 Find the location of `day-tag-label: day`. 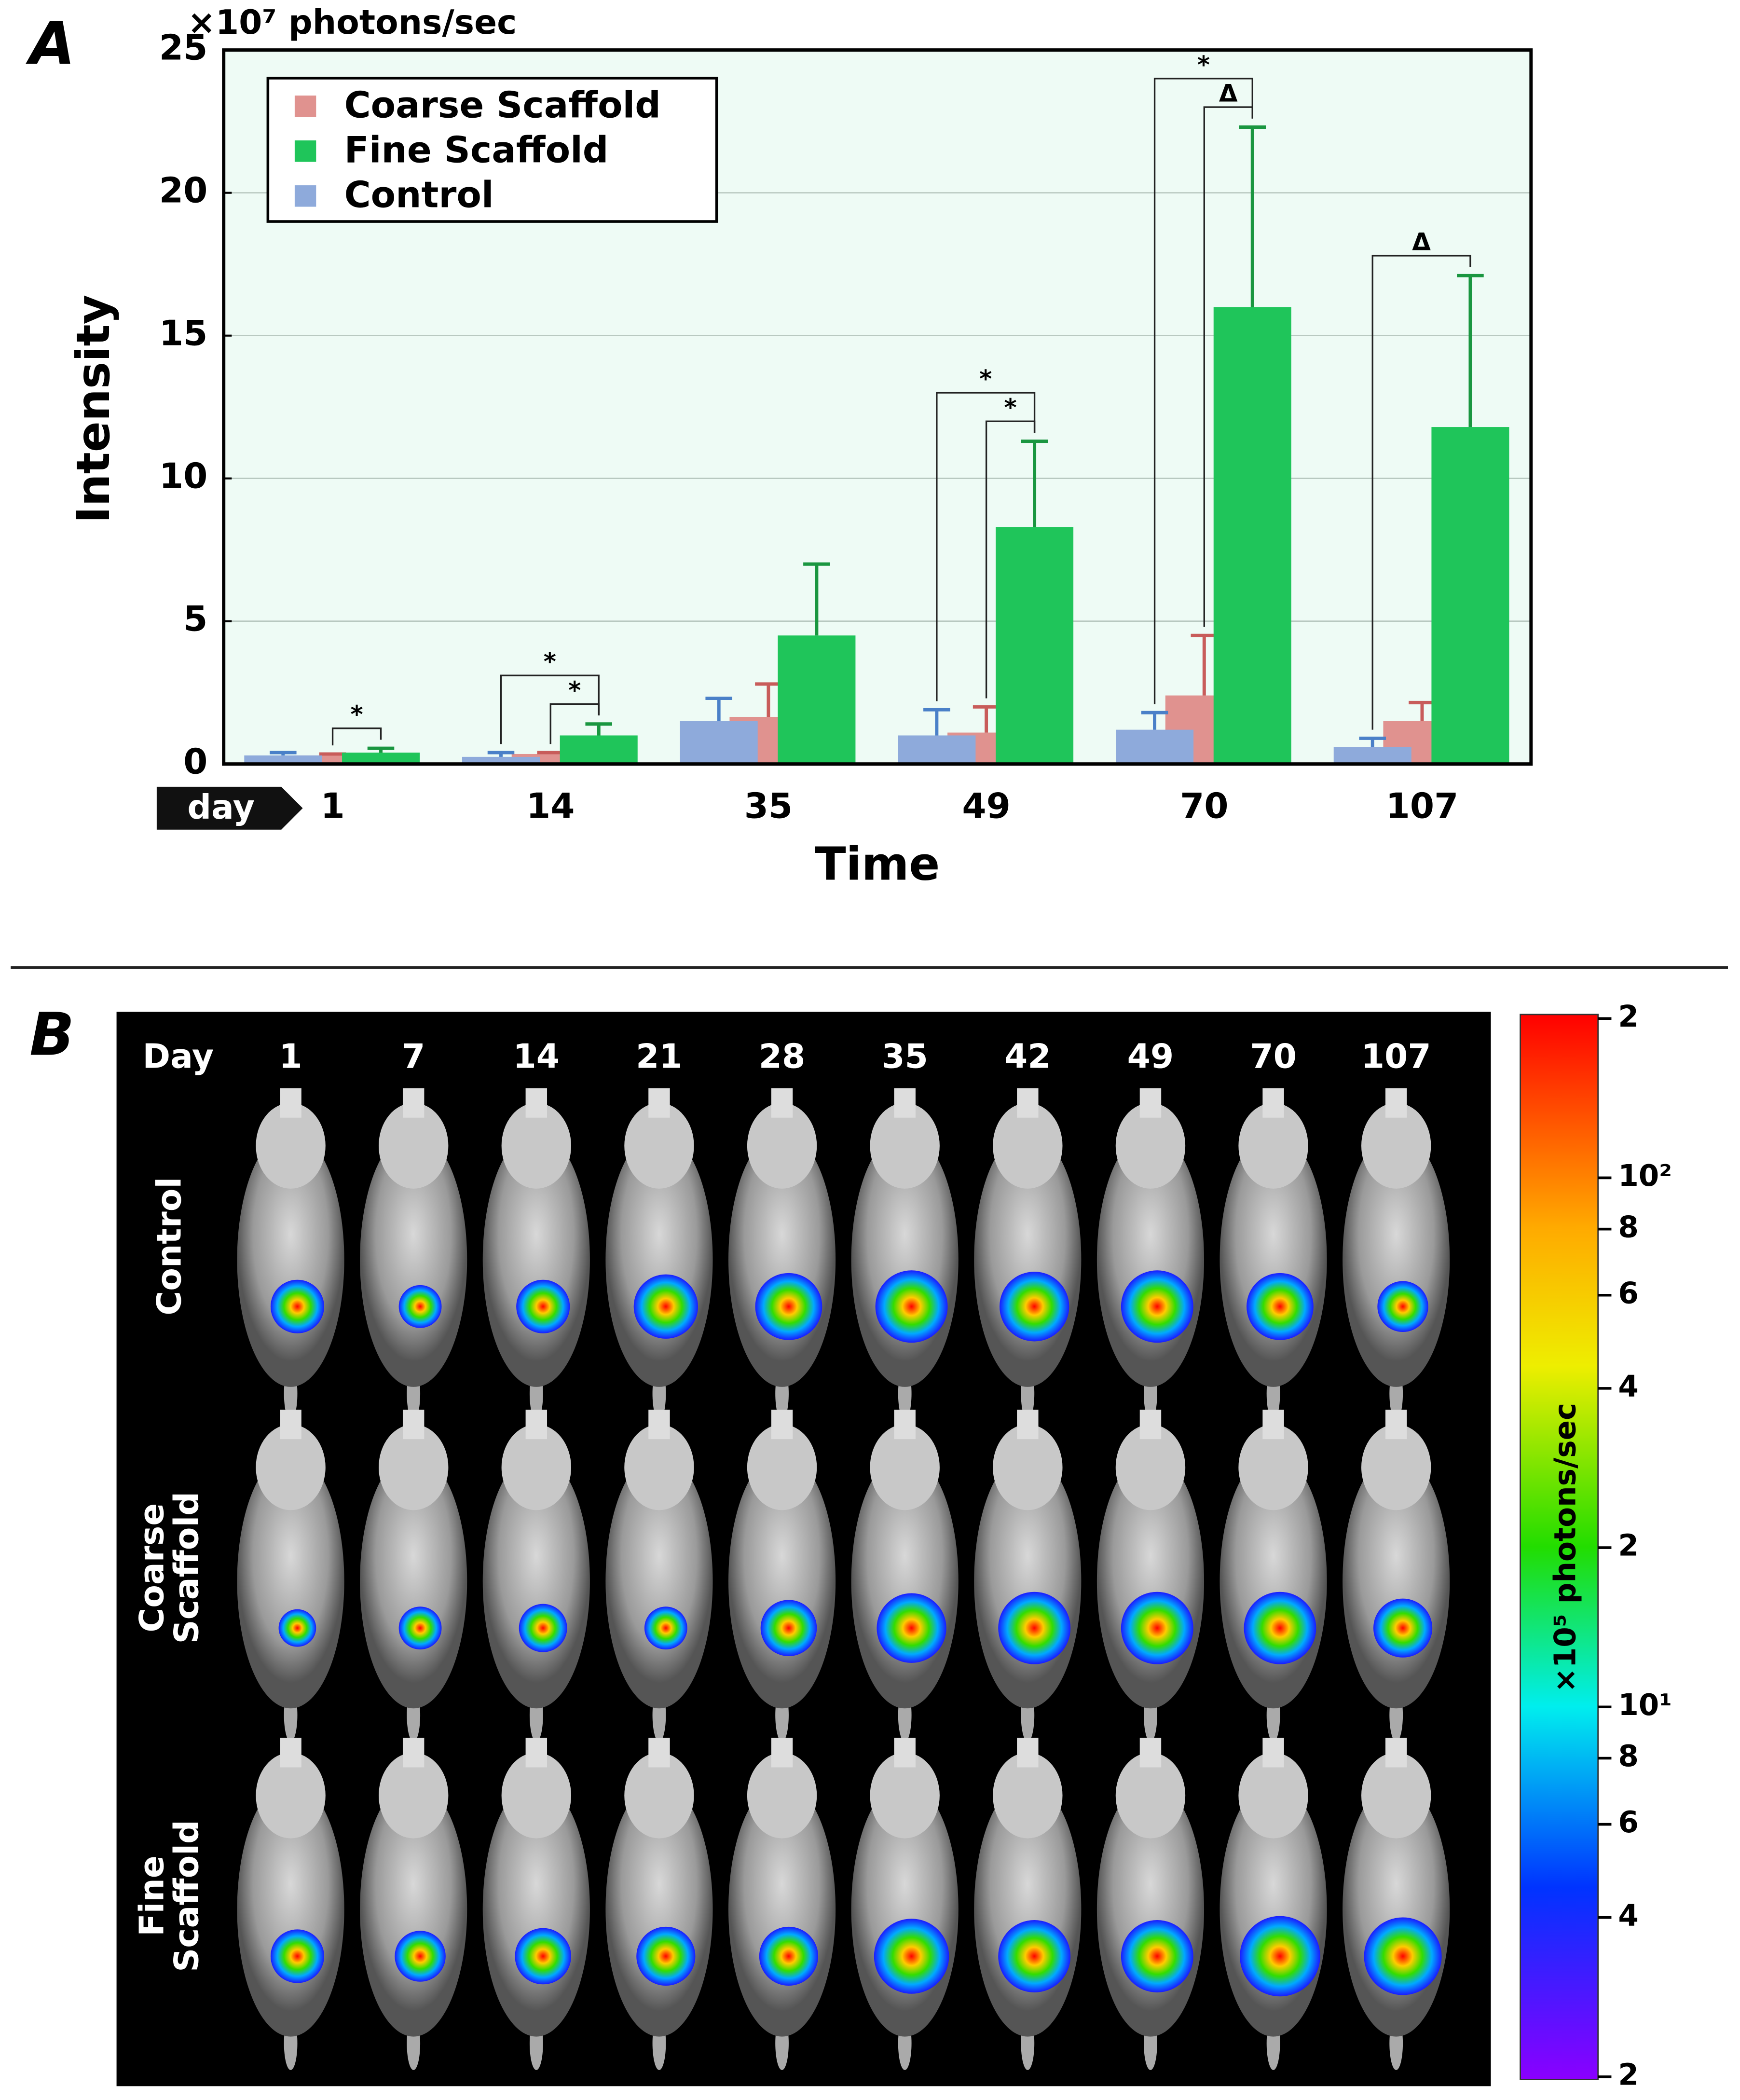

day-tag-label: day is located at coordinates (221, 807).